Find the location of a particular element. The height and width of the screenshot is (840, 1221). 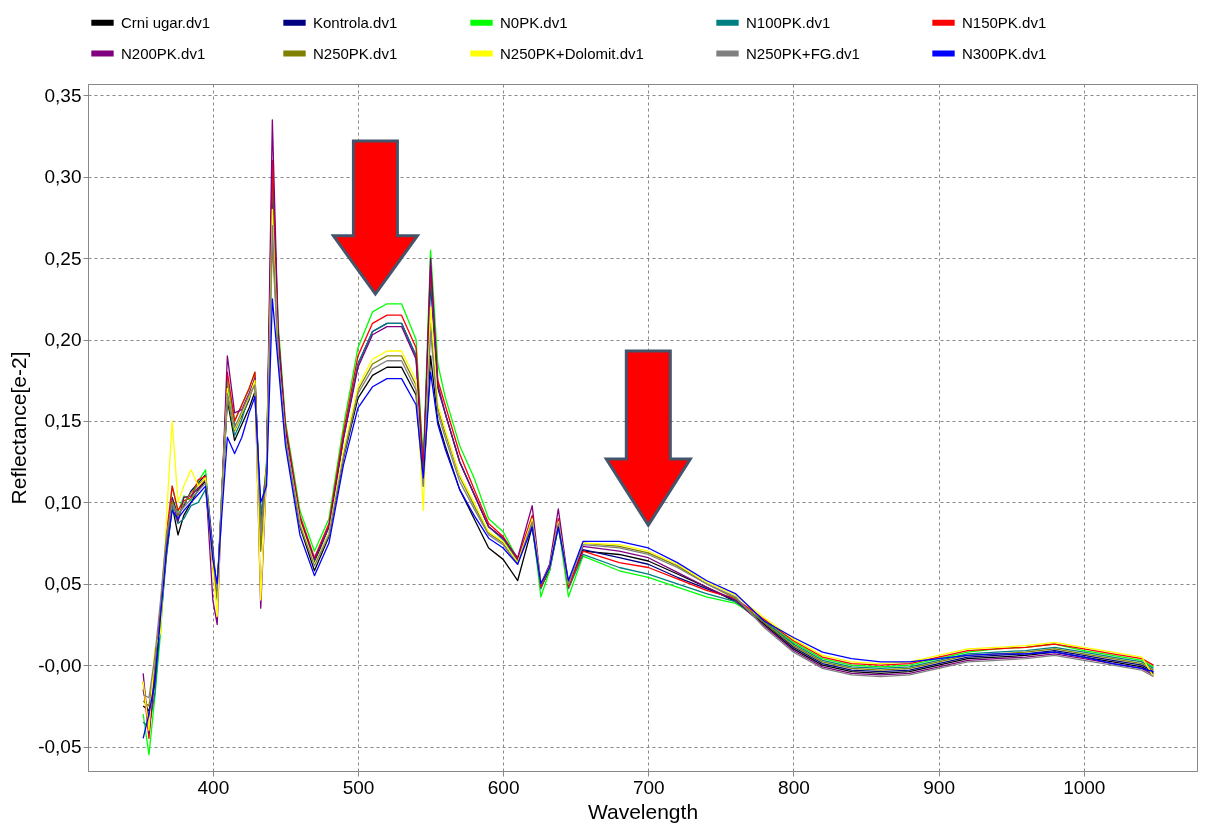

x-tick-label: 800 is located at coordinates (794, 787).